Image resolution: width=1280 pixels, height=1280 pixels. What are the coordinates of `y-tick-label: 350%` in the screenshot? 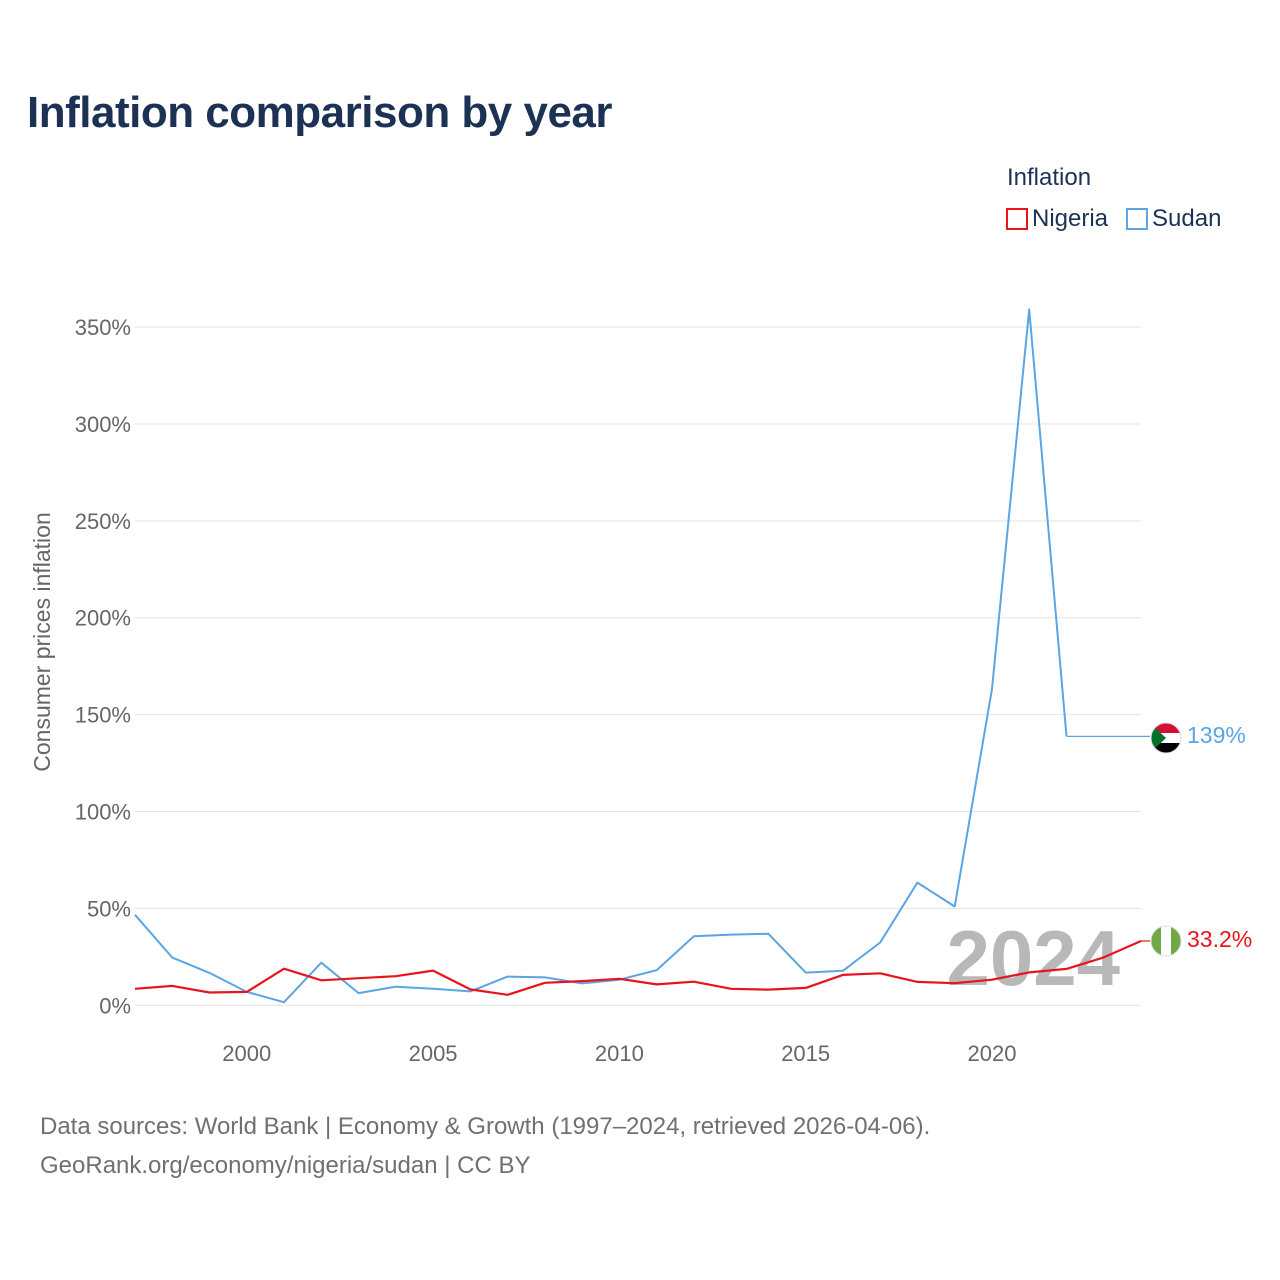 It's located at (103, 327).